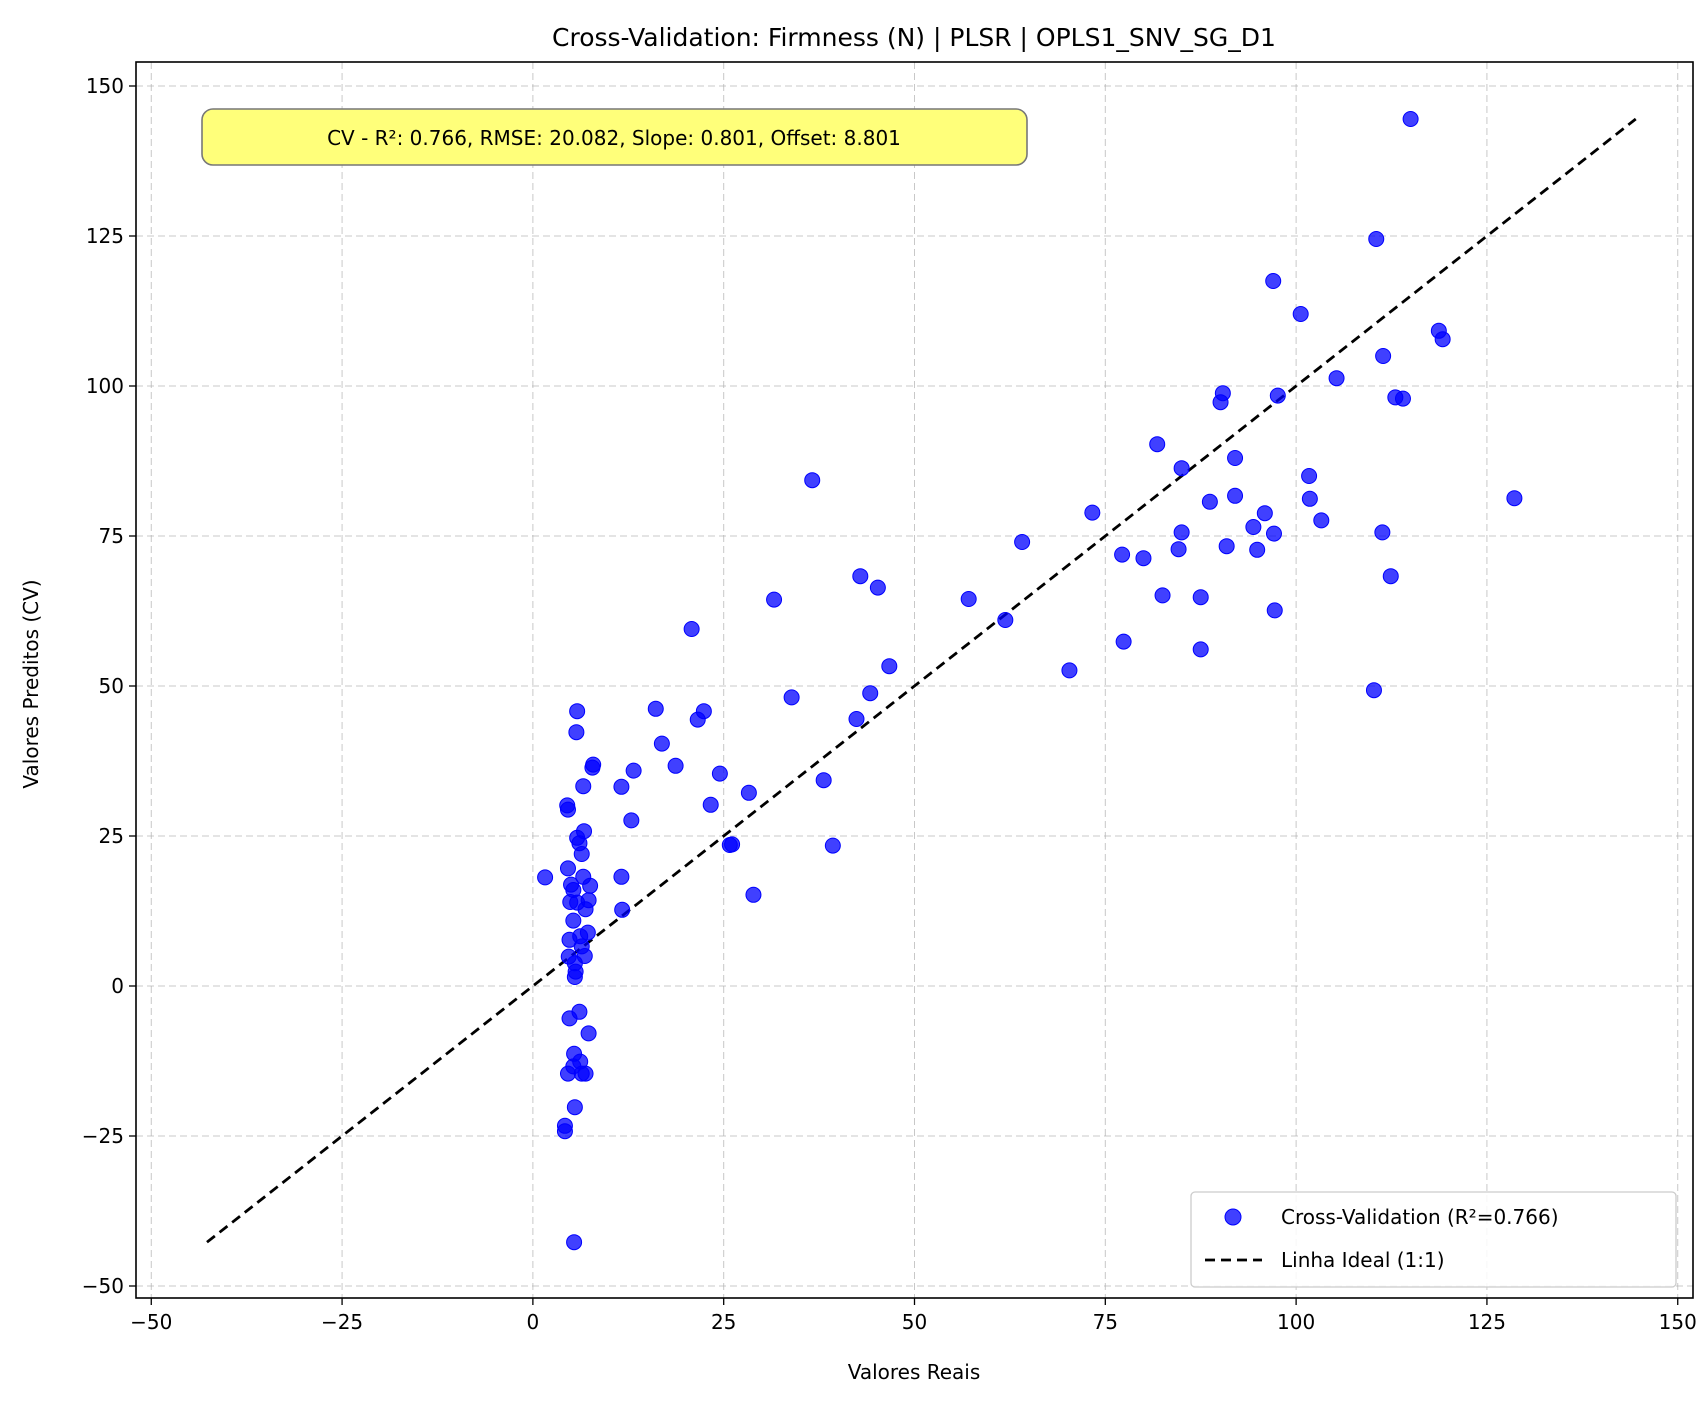  Describe the element at coordinates (1487, 1322) in the screenshot. I see `x-tick-label: 125` at that location.